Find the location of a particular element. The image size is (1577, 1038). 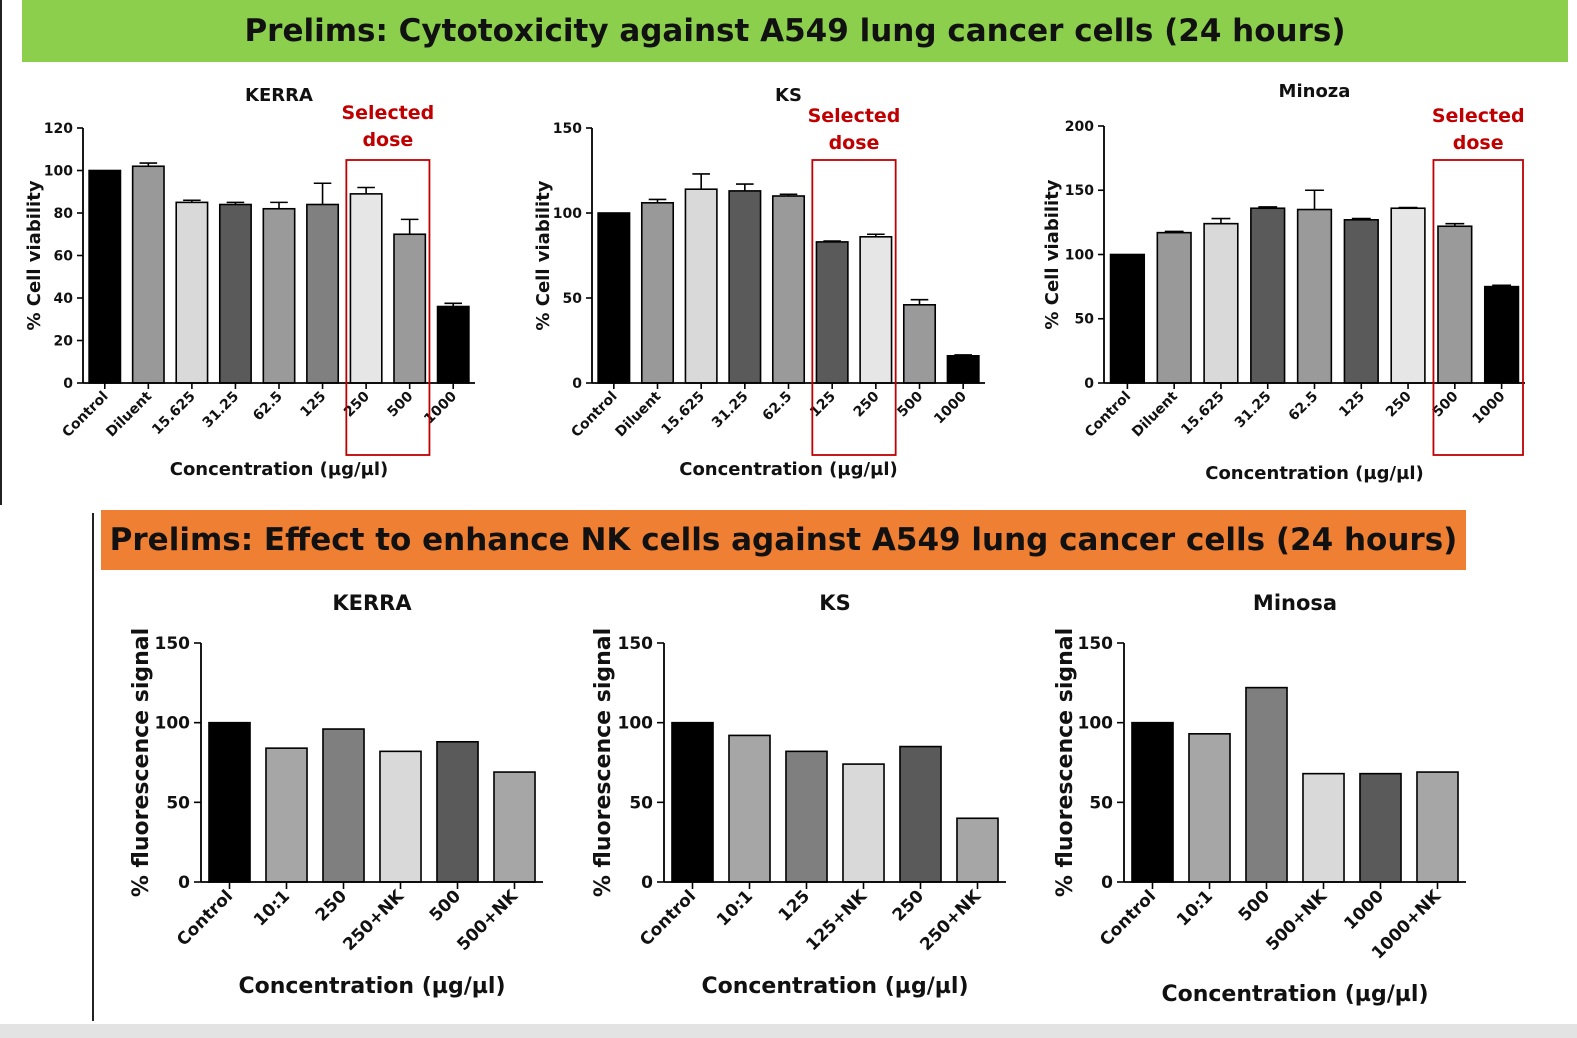

y-tick-label: 40 is located at coordinates (64, 299).